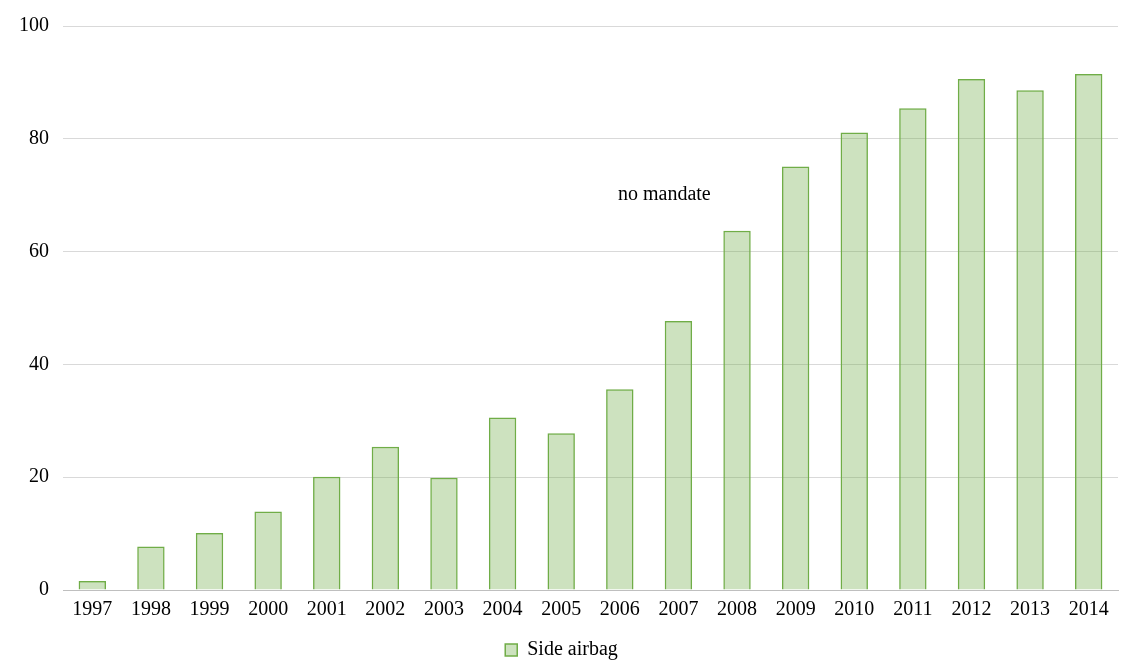  I want to click on x-tick-label: 1999, so click(209, 608).